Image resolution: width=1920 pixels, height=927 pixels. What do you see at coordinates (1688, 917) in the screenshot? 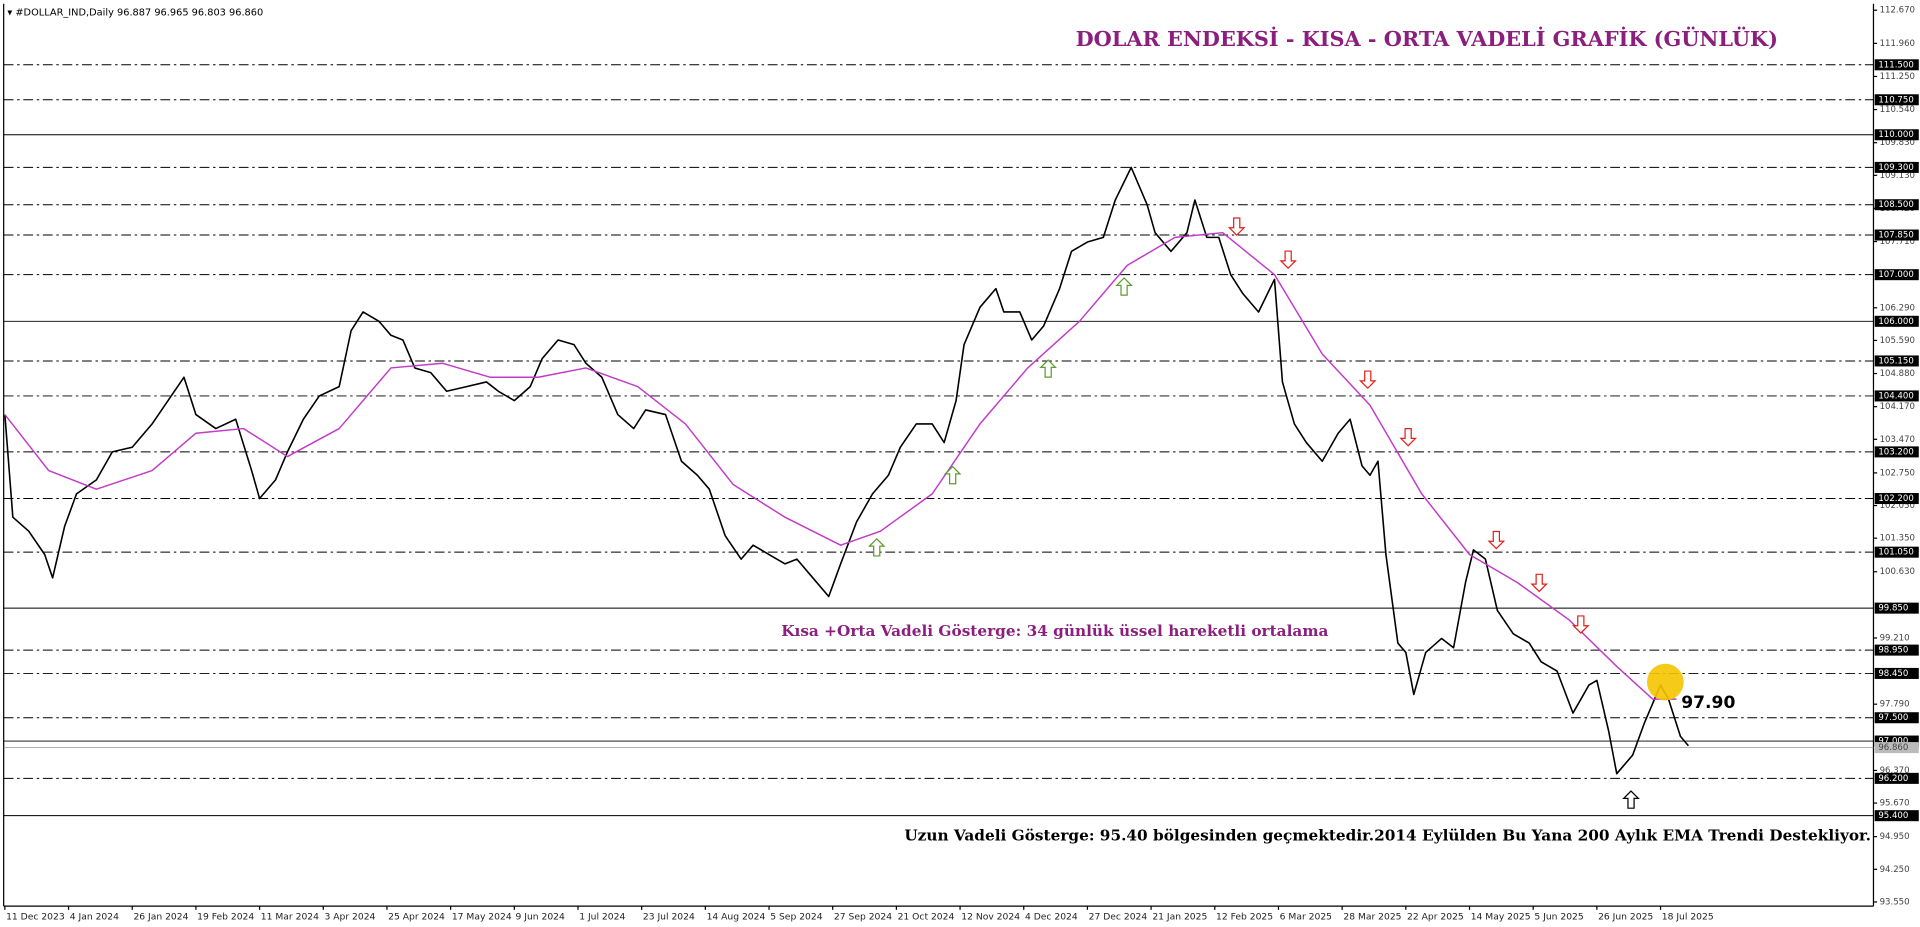
I see `x-tick-label: 18 Jul 2025` at bounding box center [1688, 917].